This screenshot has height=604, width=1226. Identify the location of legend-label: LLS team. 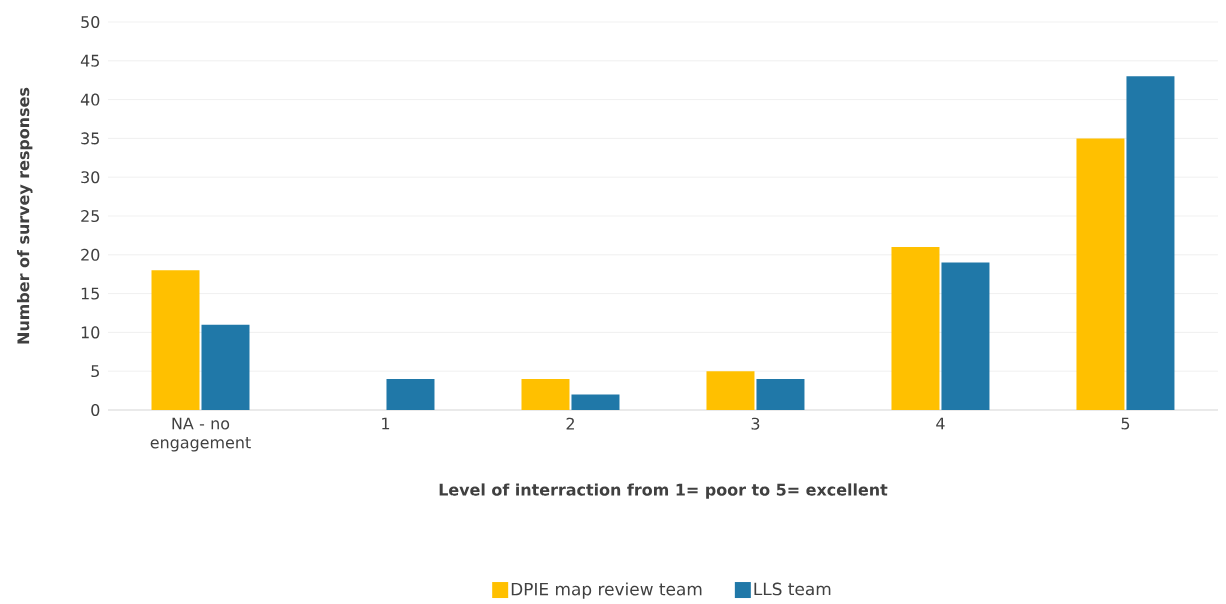
(792, 589).